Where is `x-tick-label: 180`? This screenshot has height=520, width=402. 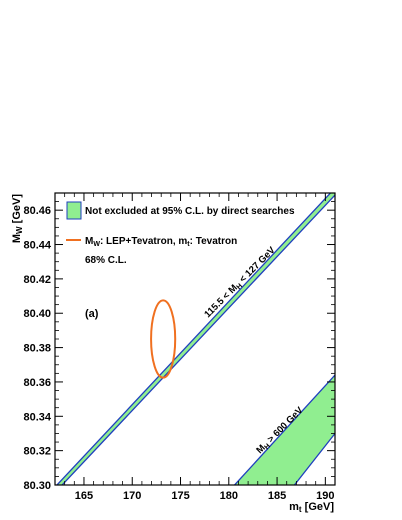 x-tick-label: 180 is located at coordinates (229, 496).